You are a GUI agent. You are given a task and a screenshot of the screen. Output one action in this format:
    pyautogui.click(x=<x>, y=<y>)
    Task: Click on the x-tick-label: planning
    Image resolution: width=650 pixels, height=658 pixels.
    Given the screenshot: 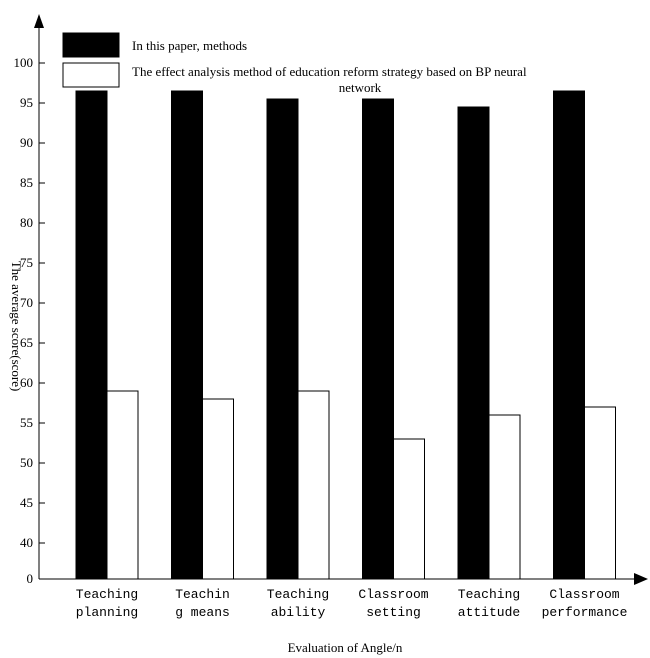 What is the action you would take?
    pyautogui.click(x=107, y=612)
    